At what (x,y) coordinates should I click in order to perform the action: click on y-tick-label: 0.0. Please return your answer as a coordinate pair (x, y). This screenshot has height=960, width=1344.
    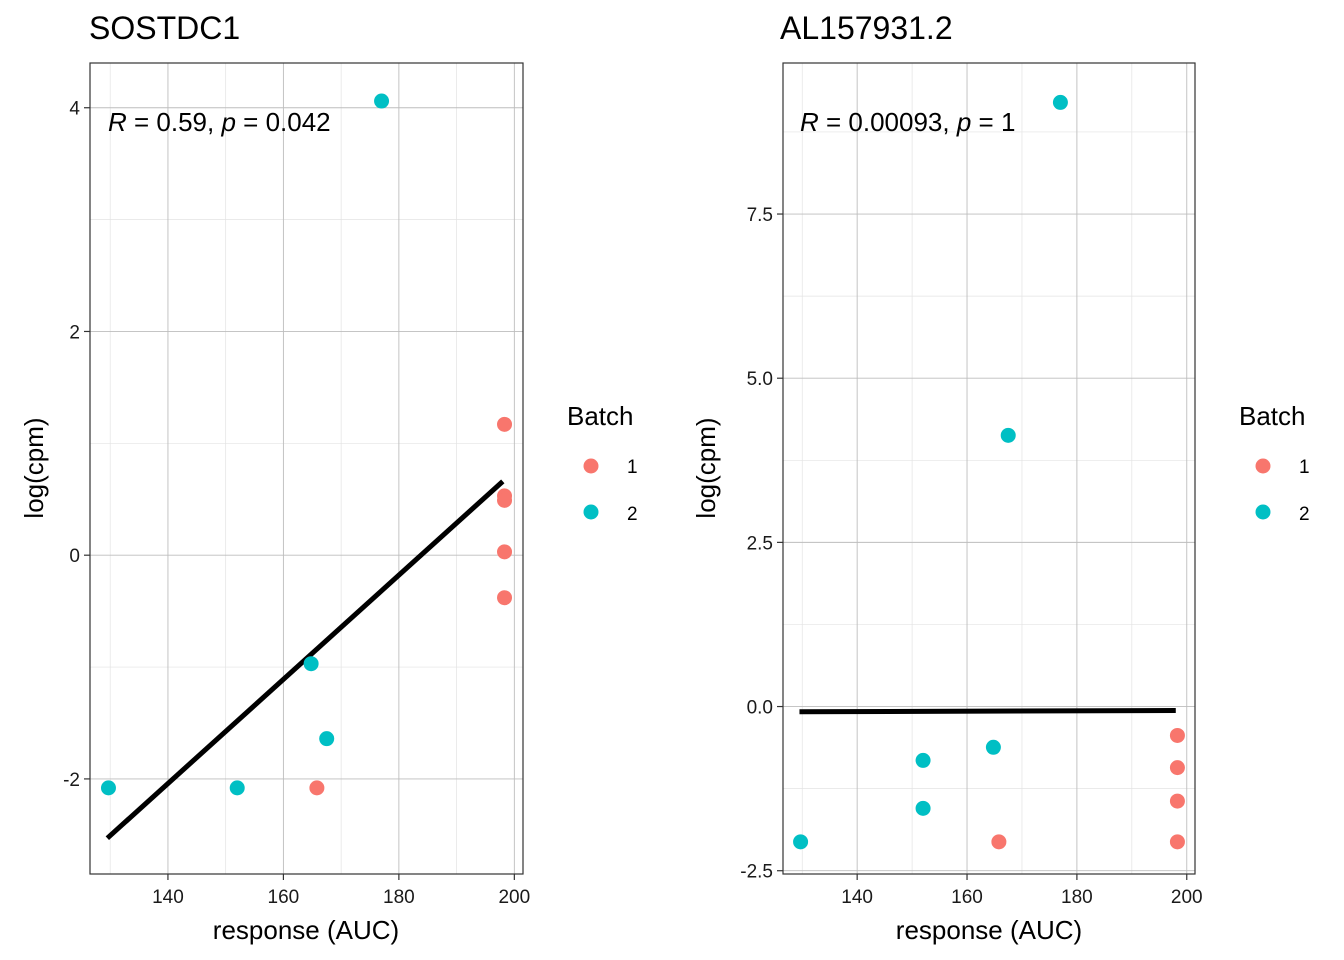
    Looking at the image, I should click on (760, 708).